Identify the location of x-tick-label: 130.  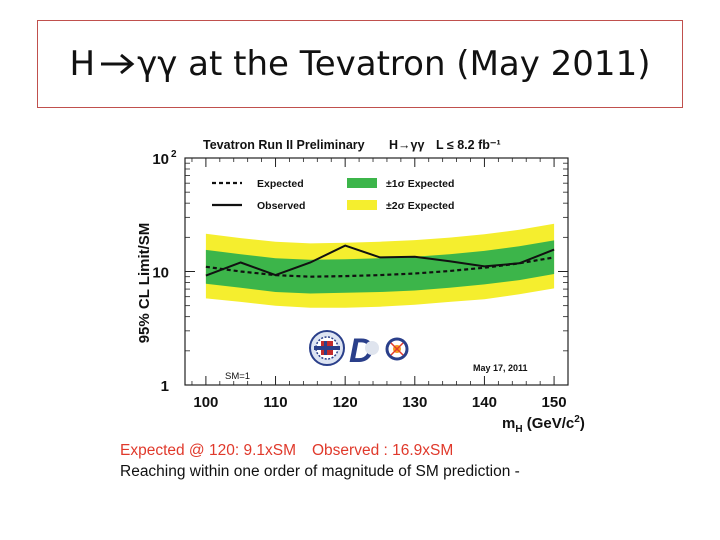
(414, 402).